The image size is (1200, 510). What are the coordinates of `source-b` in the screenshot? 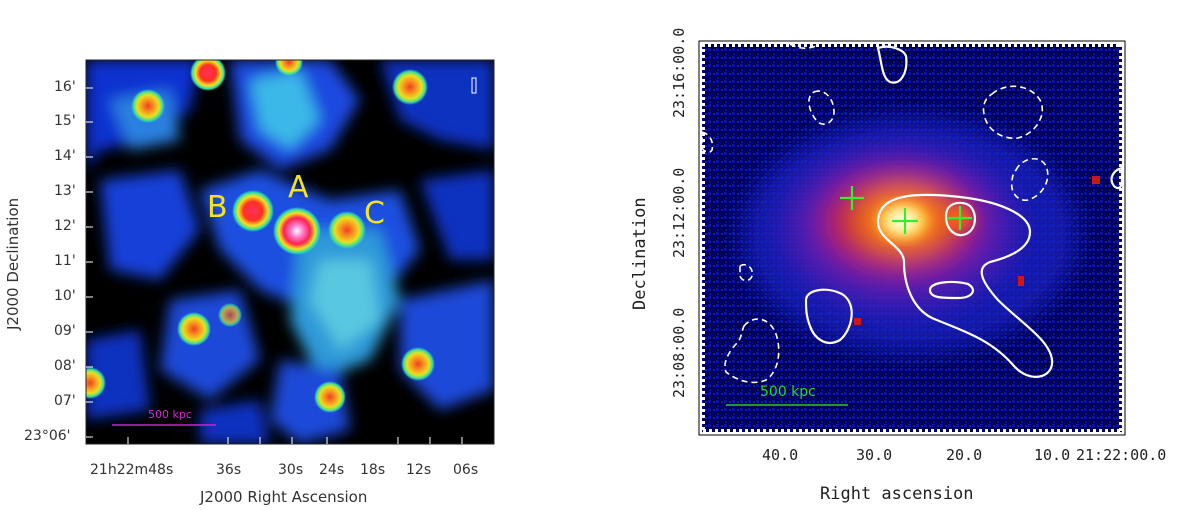 It's located at (253, 211).